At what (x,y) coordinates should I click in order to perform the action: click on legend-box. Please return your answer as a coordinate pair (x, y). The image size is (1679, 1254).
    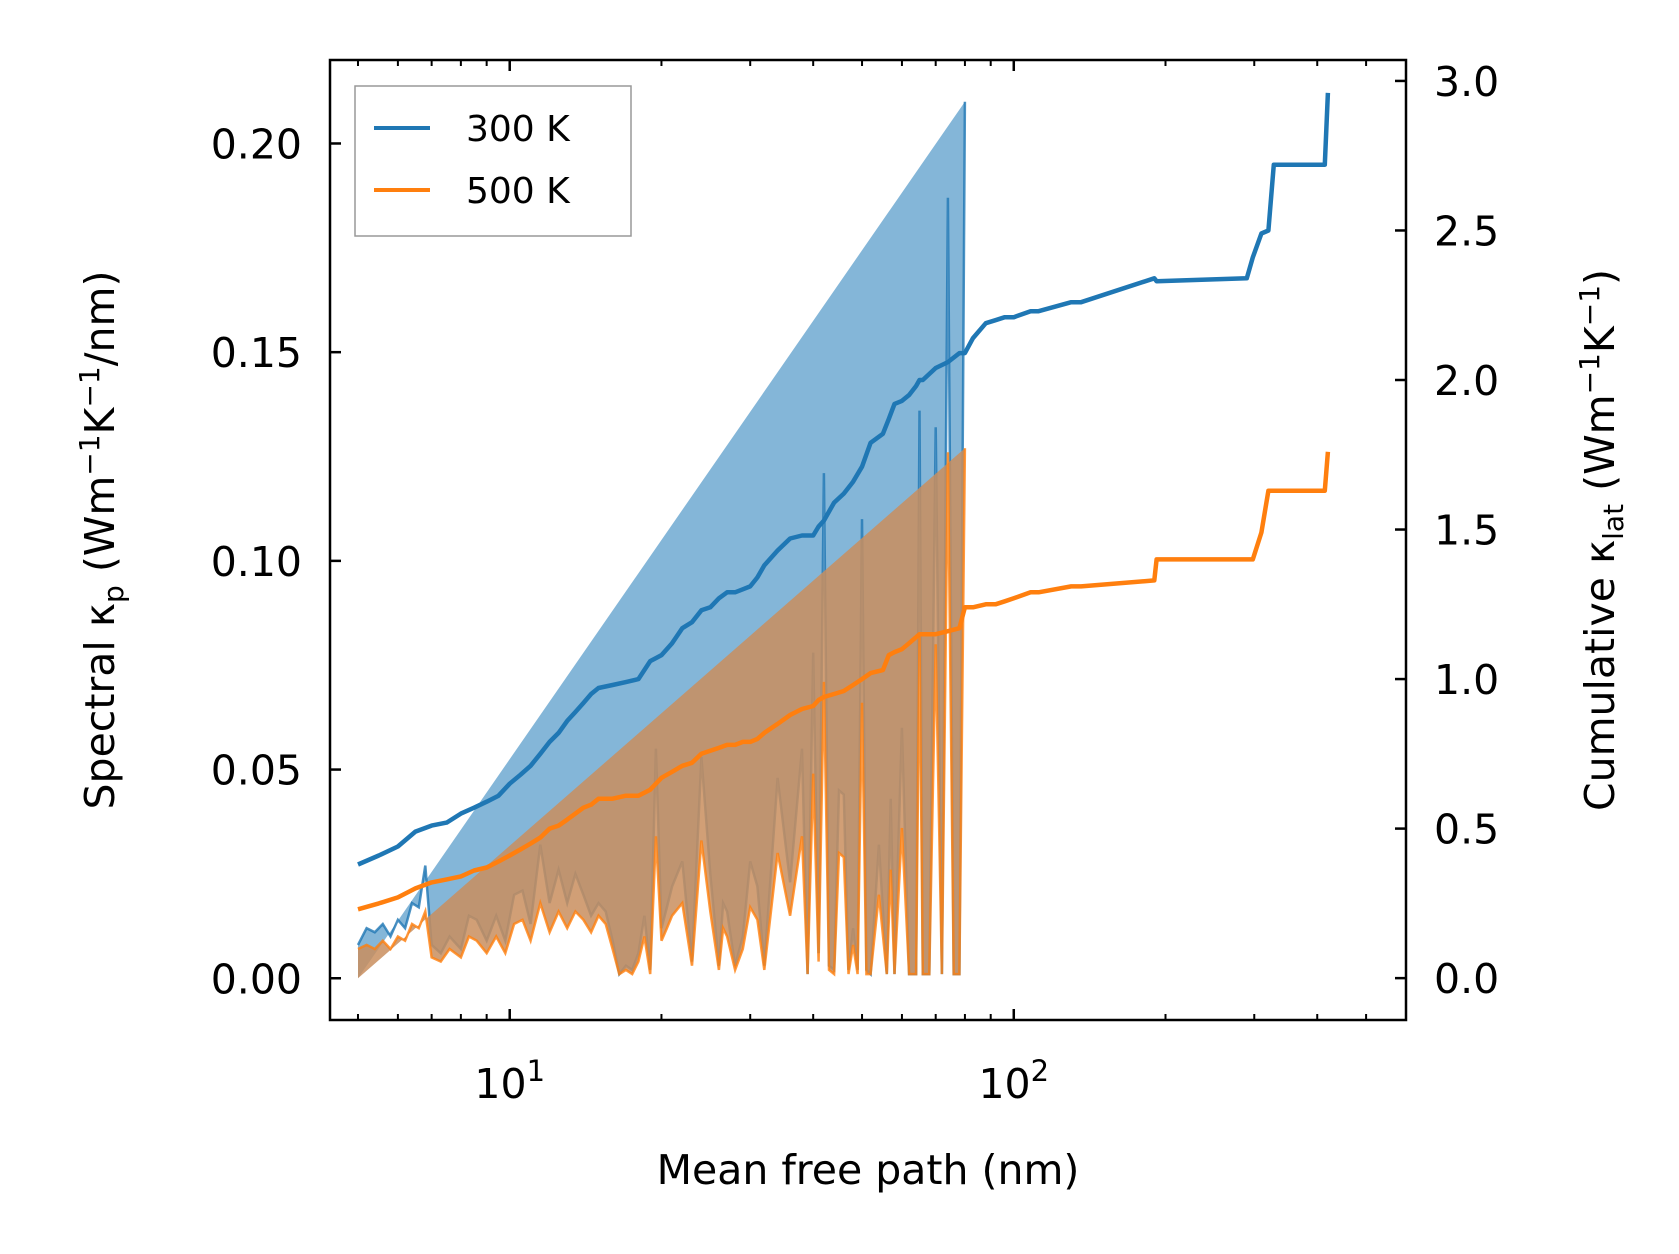
    Looking at the image, I should click on (493, 161).